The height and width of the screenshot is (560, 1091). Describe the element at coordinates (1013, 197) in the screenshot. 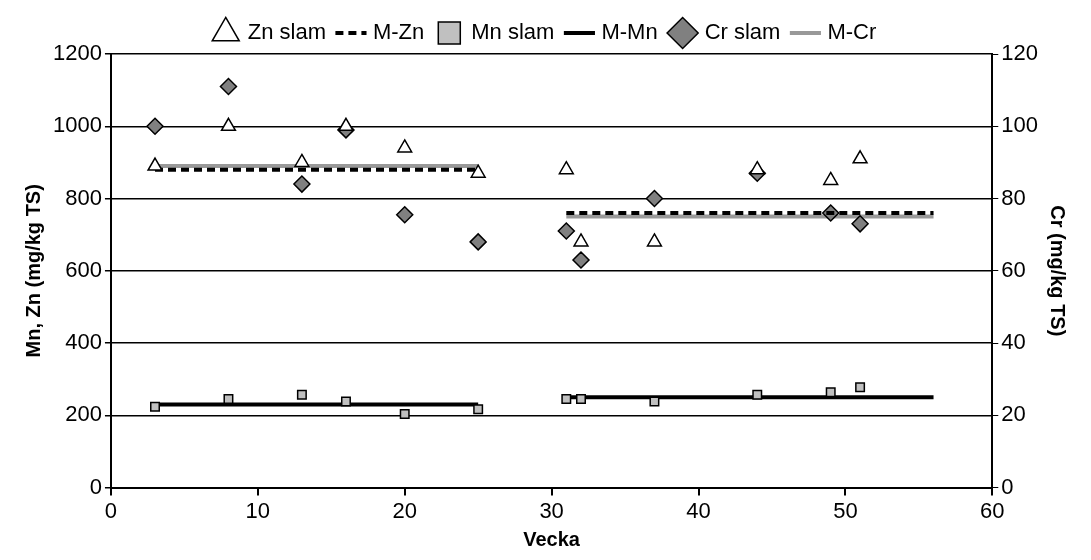

I see `y2-tick-label: 80` at that location.